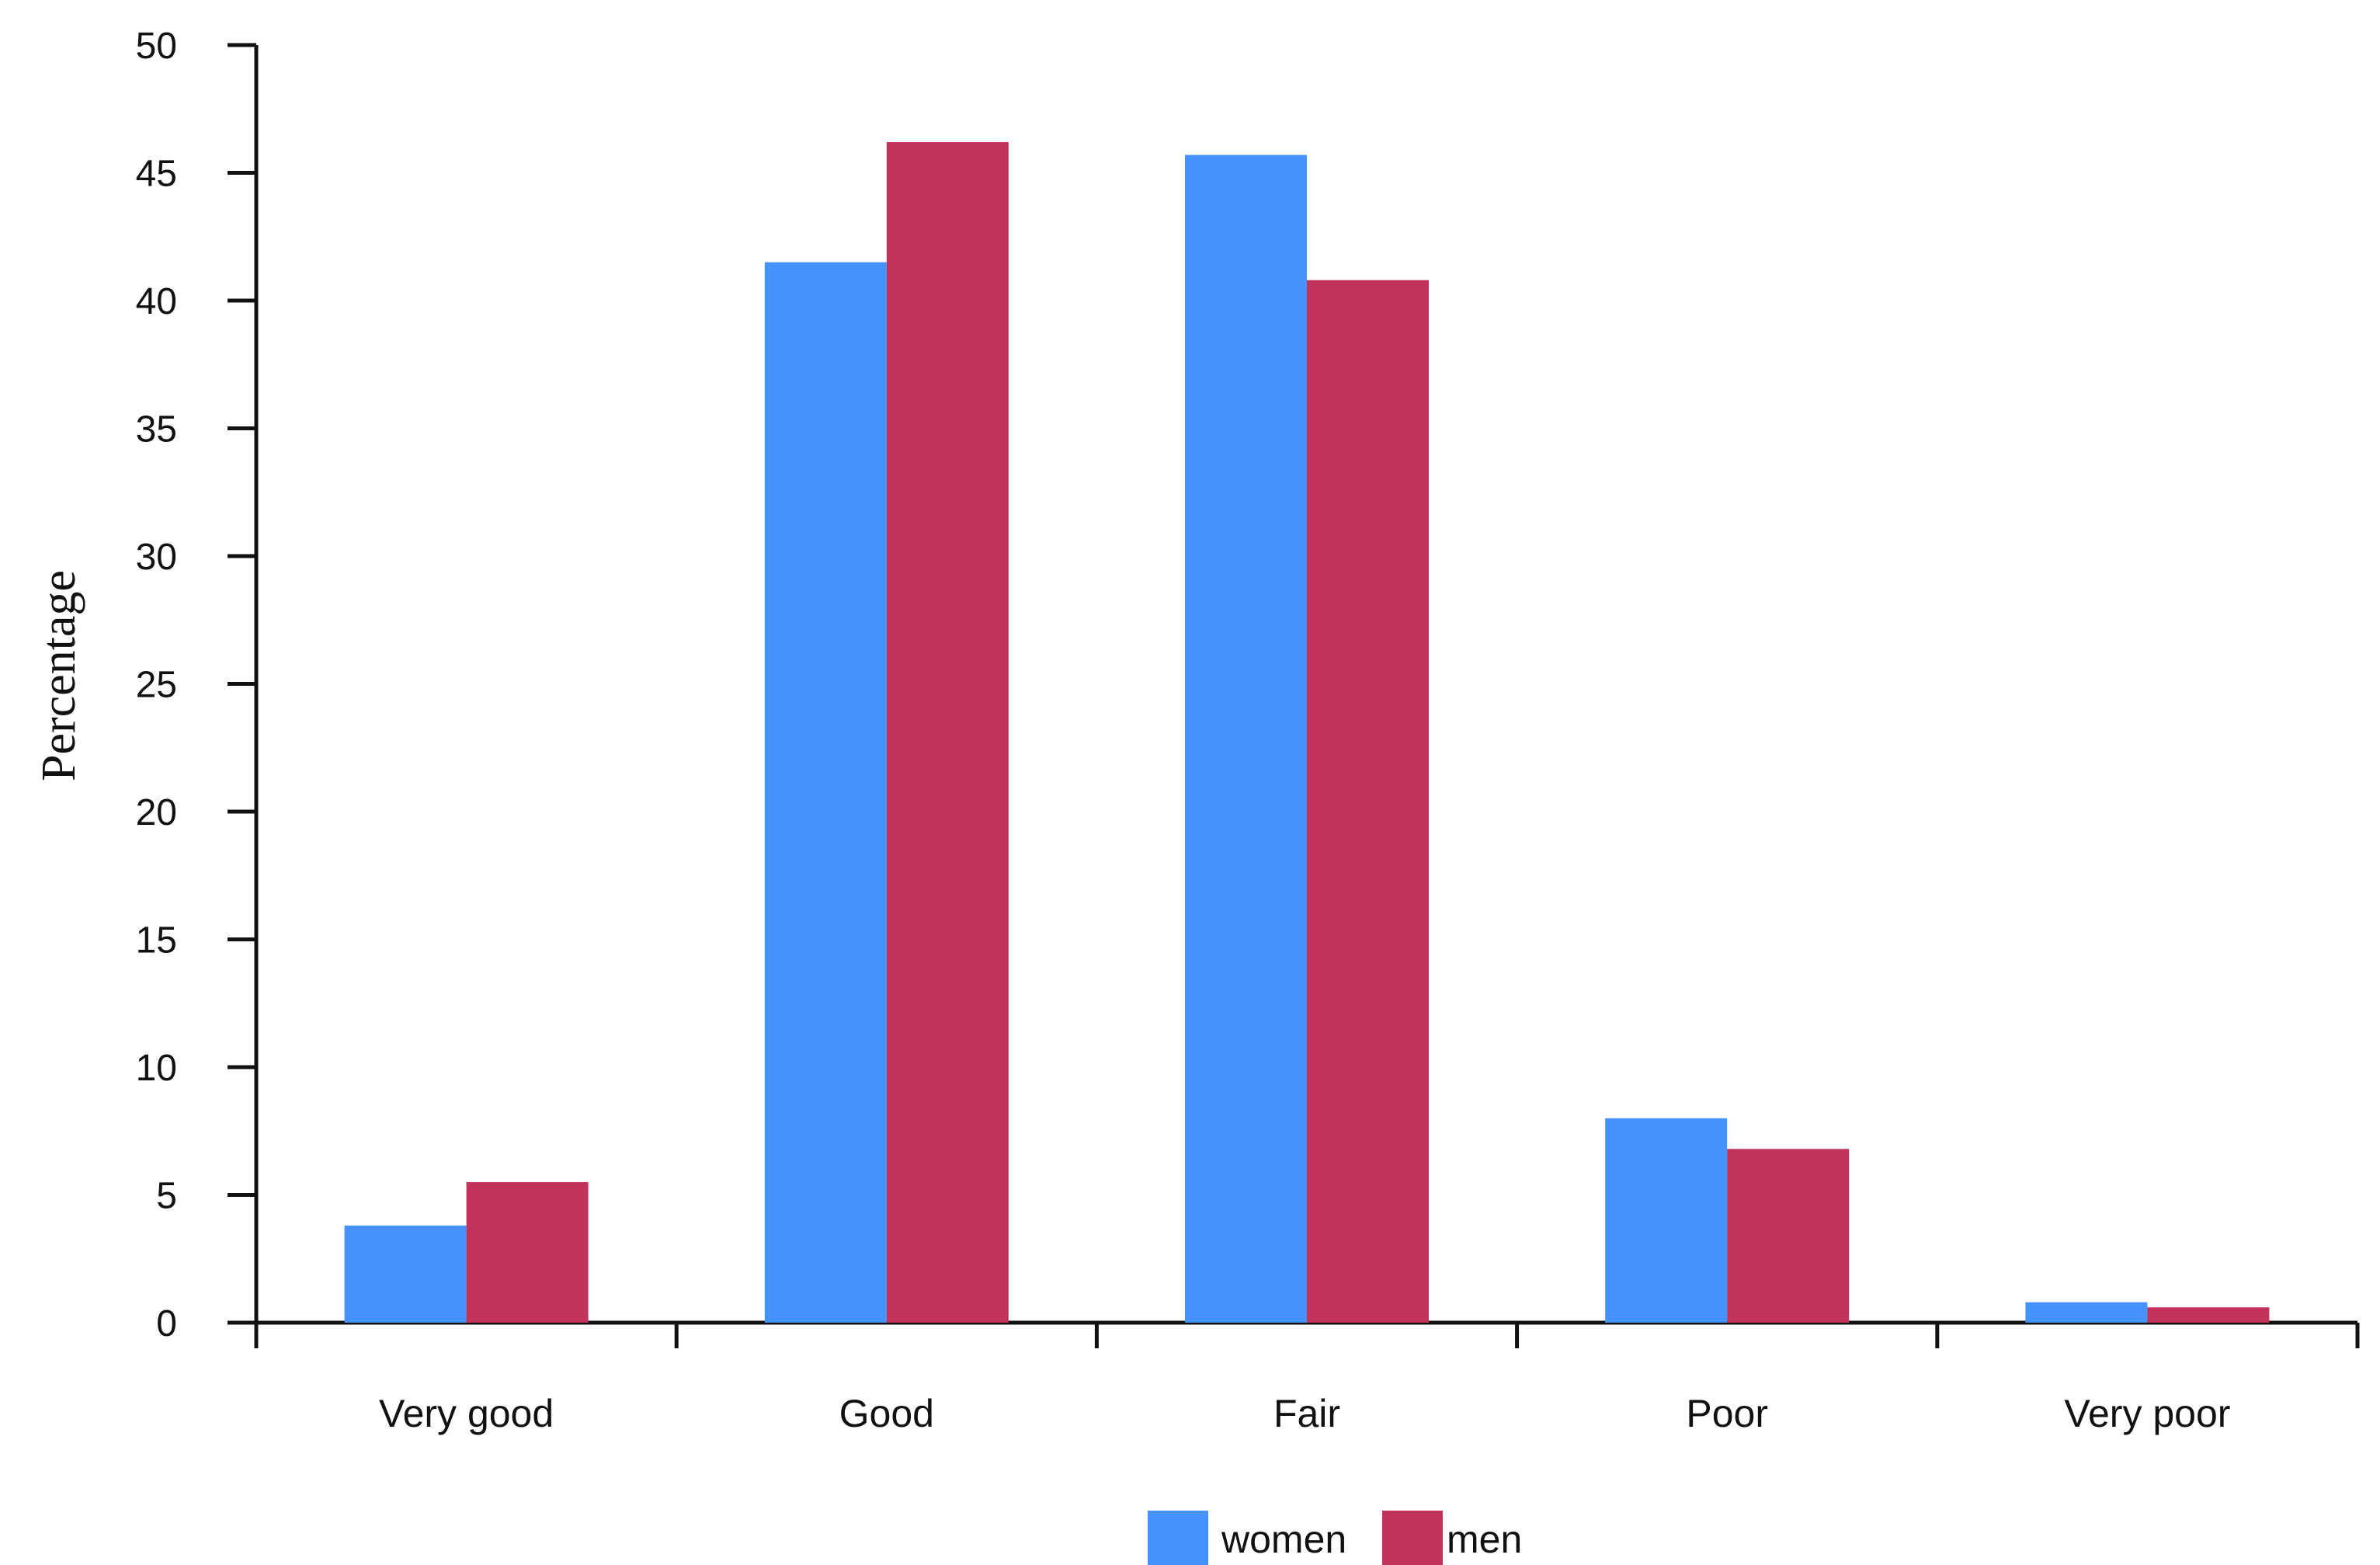  Describe the element at coordinates (156, 301) in the screenshot. I see `y-tick-label: 40` at that location.